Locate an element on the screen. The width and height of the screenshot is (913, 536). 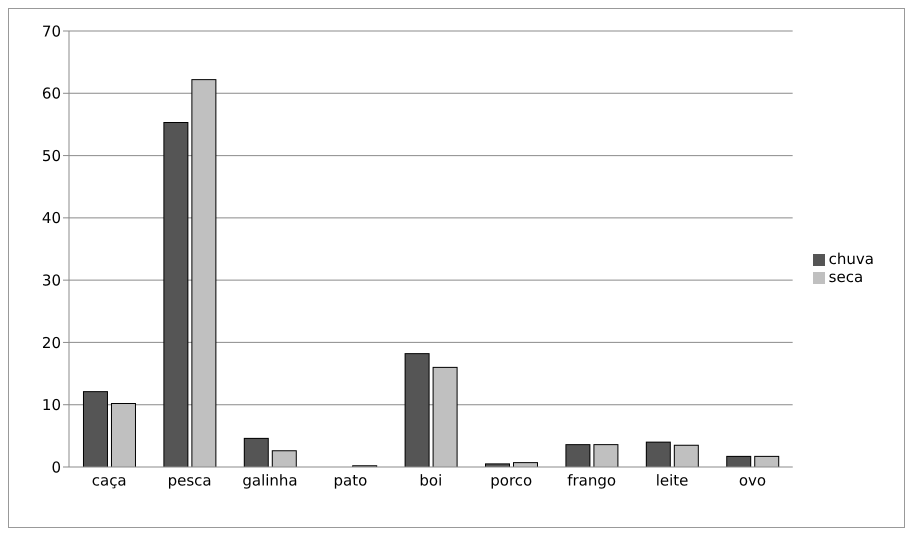
y-tick-label: 10 is located at coordinates (51, 405).